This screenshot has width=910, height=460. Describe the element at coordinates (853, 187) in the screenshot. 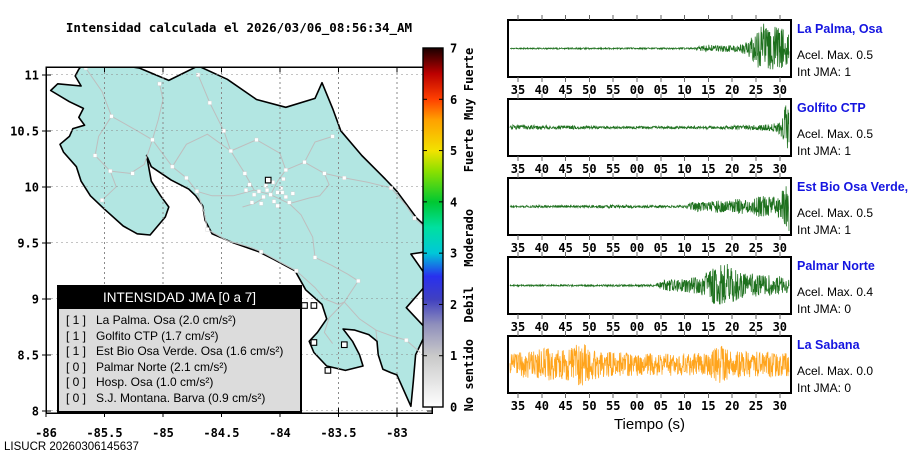

I see `station-name: Est Bio Osa Verde, Osa` at that location.